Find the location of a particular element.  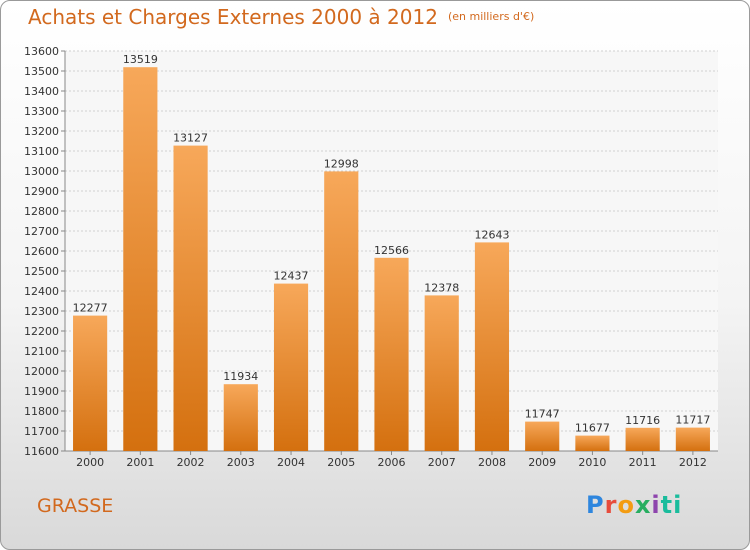

data-label: 11716 is located at coordinates (642, 420).